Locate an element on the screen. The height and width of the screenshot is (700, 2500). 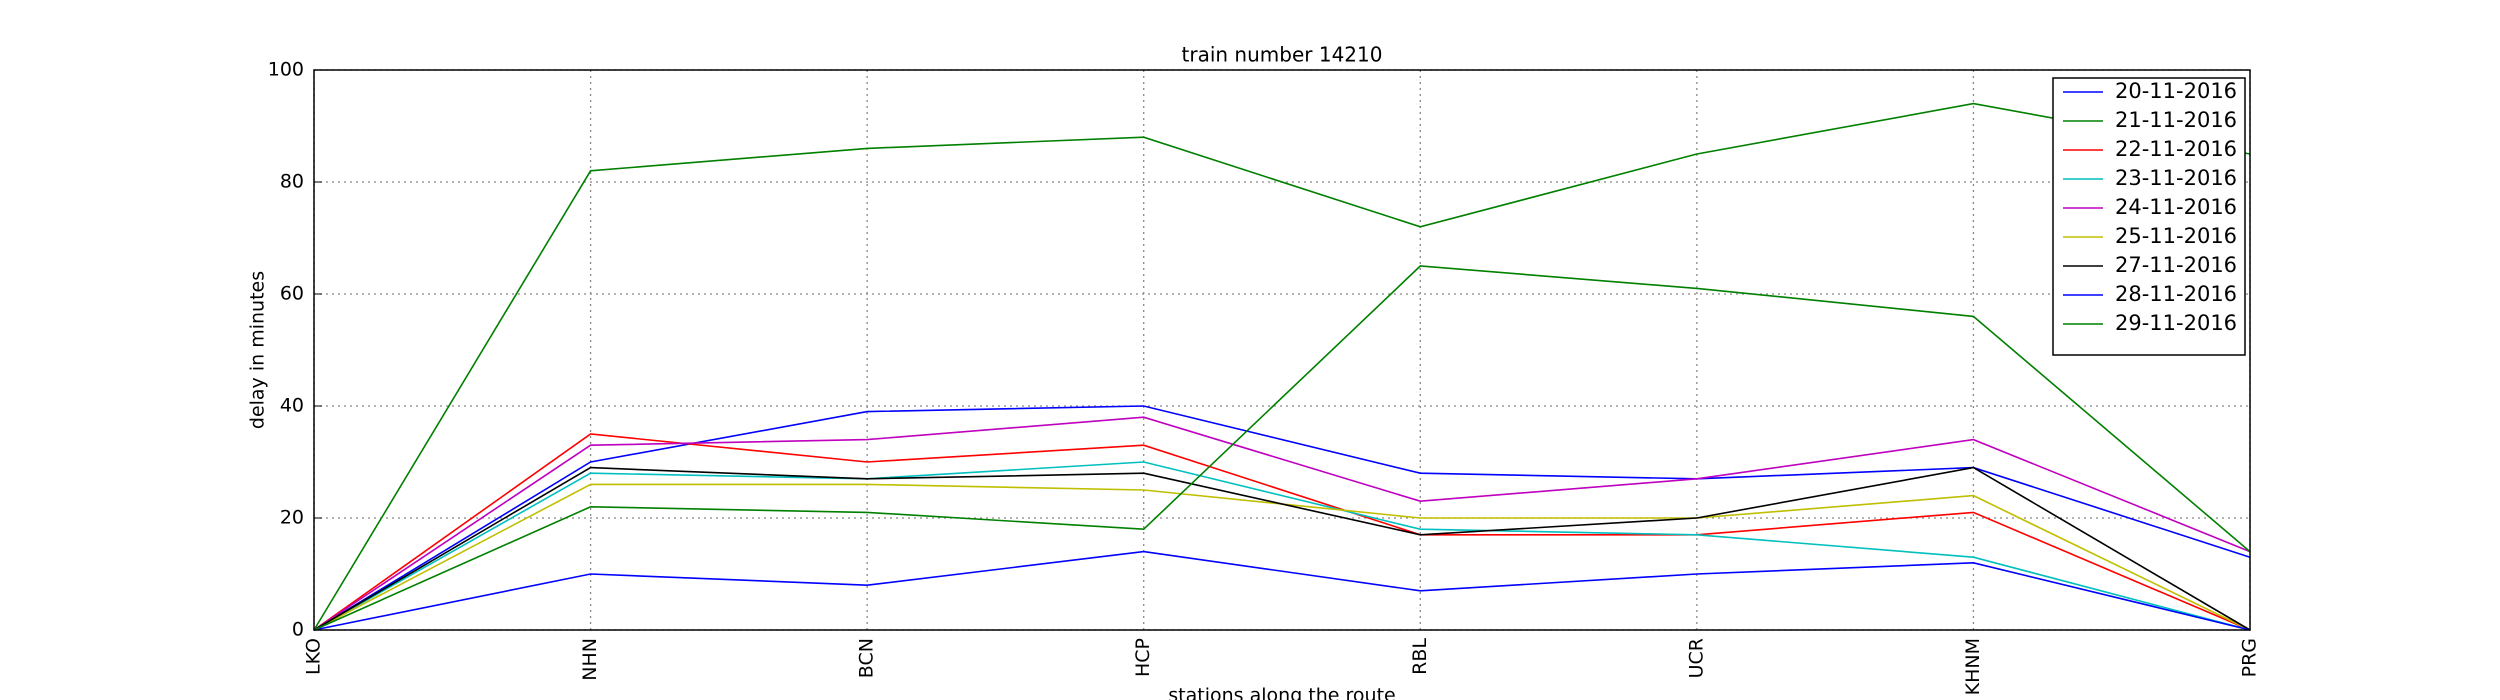
x-tick-label: BCN is located at coordinates (867, 658).